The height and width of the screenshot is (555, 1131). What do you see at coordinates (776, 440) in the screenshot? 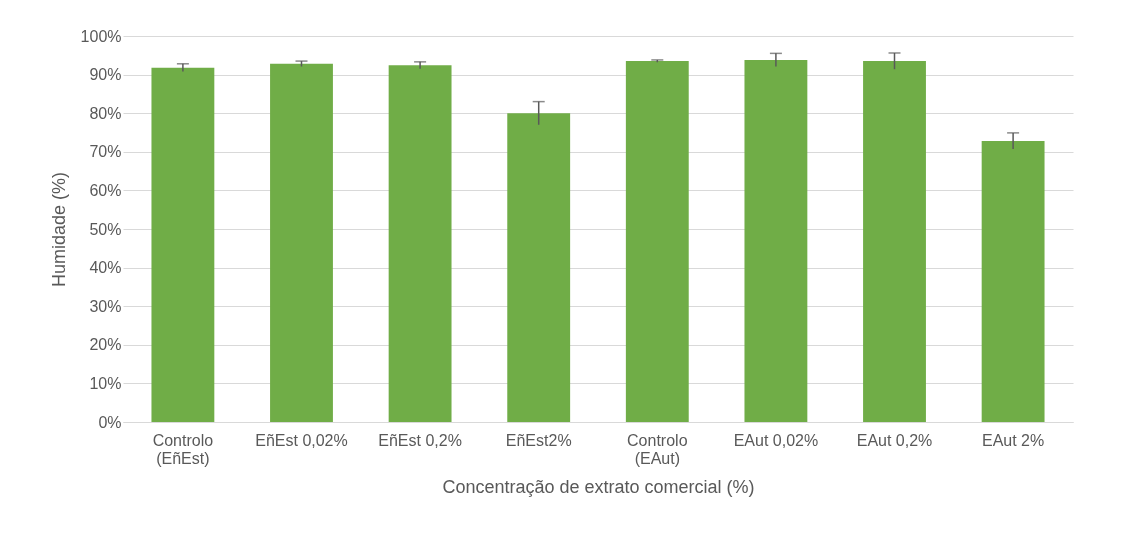
I see `x-tick-label: EAut 0,02%` at bounding box center [776, 440].